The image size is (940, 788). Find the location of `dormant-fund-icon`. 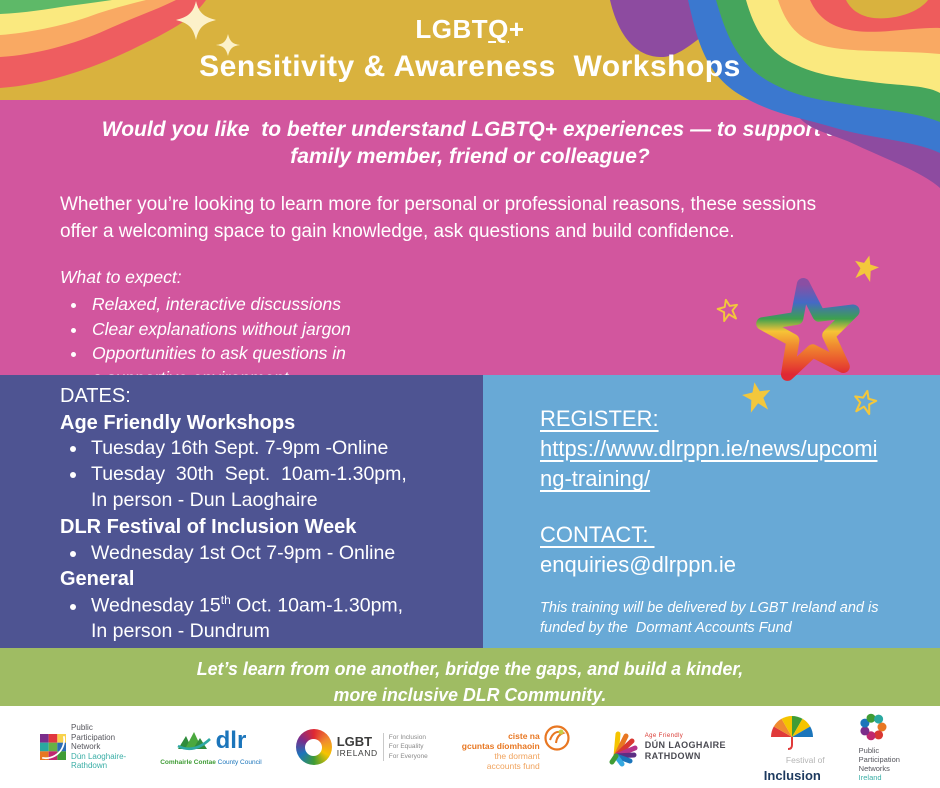

dormant-fund-icon is located at coordinates (557, 738).